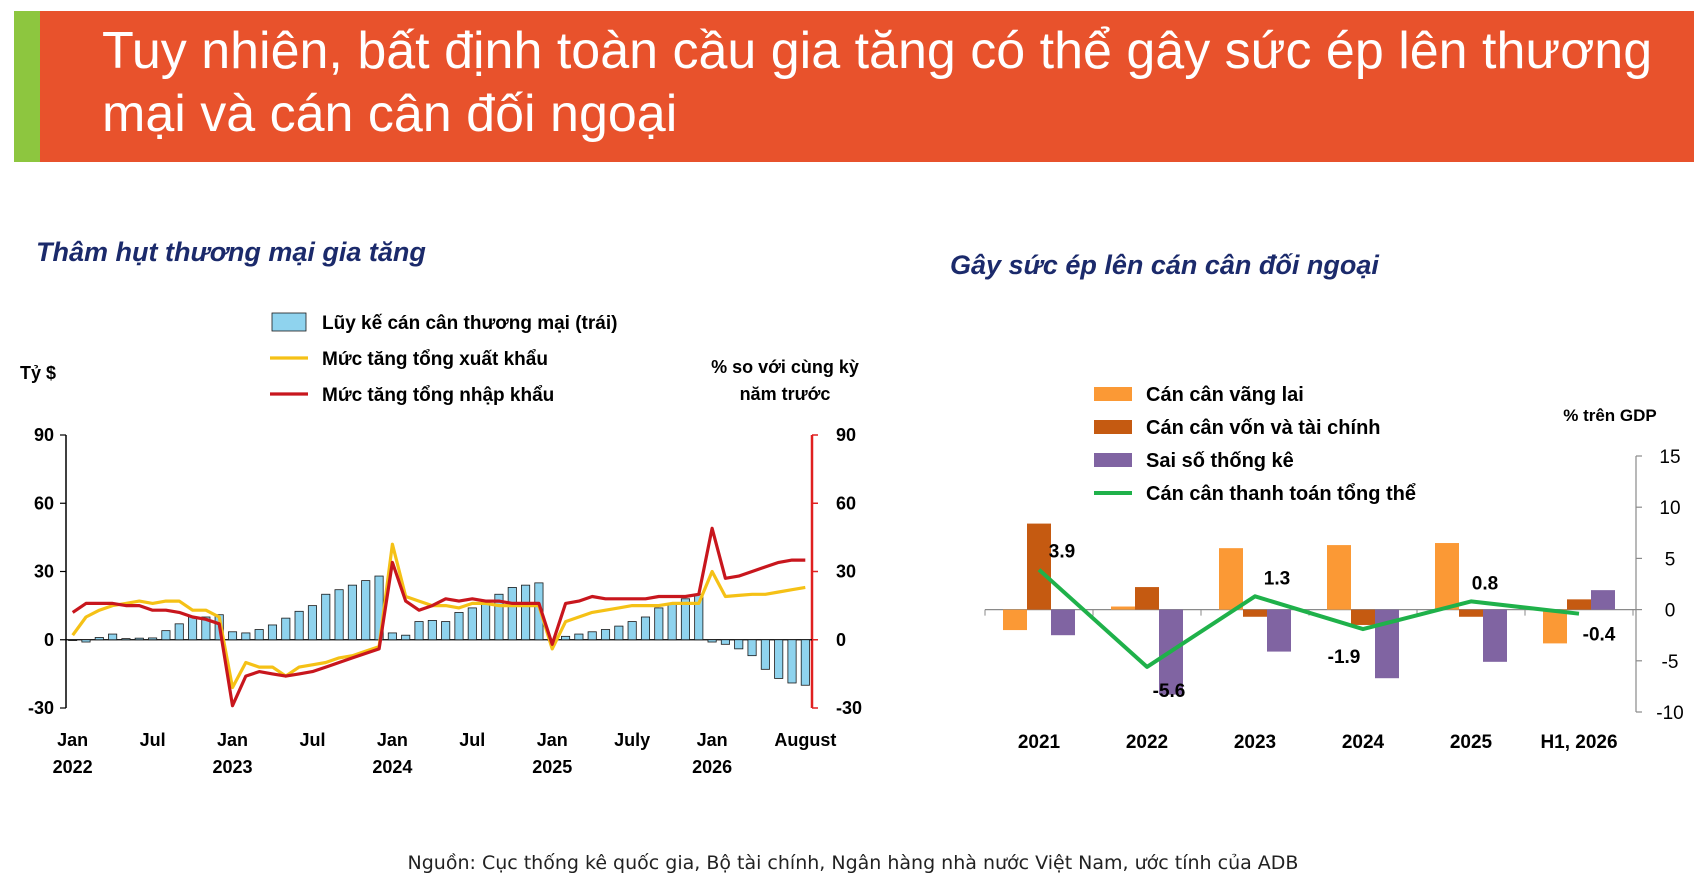  Describe the element at coordinates (392, 767) in the screenshot. I see `x-tick-year-label: 2024` at that location.